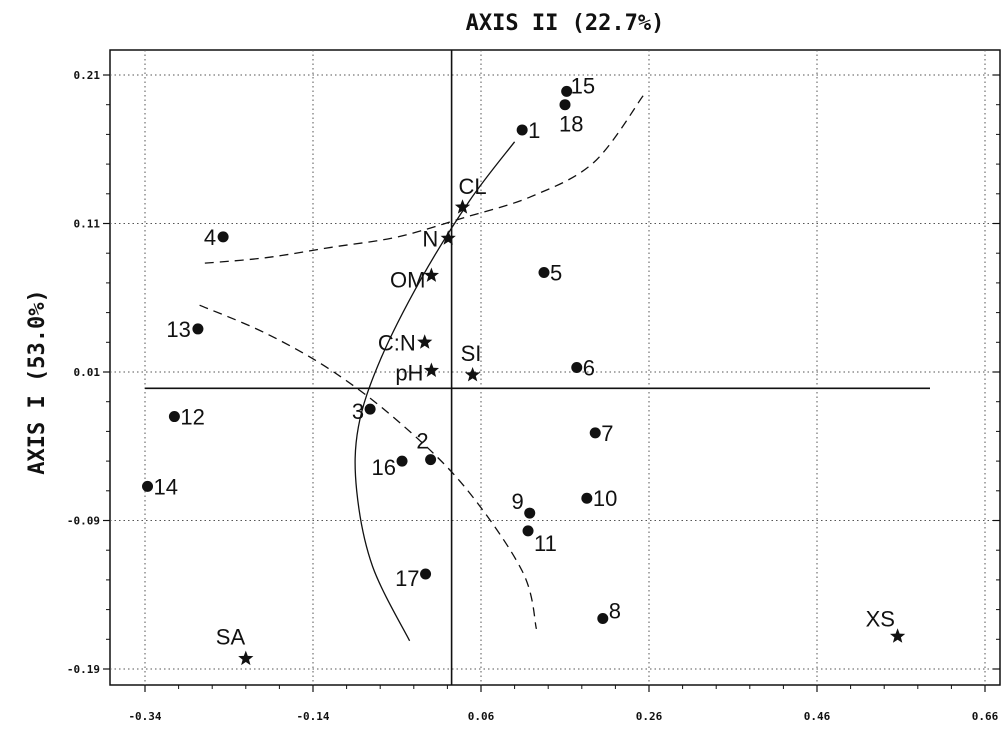  What do you see at coordinates (231, 637) in the screenshot?
I see `variable-label: SA` at bounding box center [231, 637].